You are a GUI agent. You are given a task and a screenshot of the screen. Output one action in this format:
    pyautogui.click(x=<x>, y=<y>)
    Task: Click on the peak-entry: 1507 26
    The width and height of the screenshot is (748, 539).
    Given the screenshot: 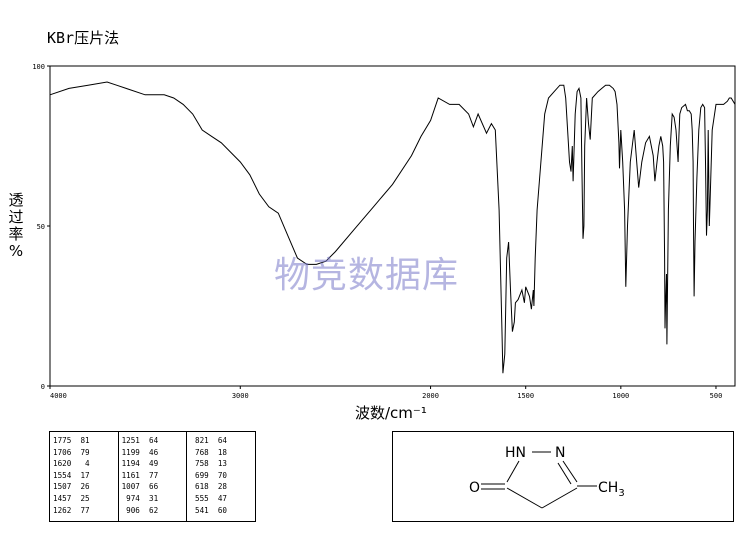 What is the action you would take?
    pyautogui.click(x=84, y=487)
    